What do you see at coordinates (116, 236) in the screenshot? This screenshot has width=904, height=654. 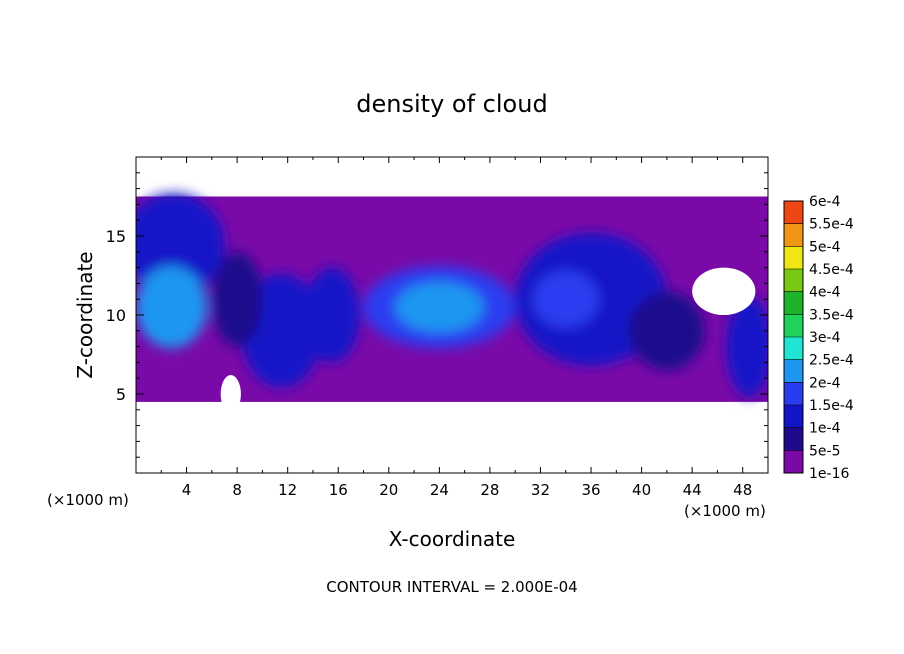 I see `y-tick-label: 15` at bounding box center [116, 236].